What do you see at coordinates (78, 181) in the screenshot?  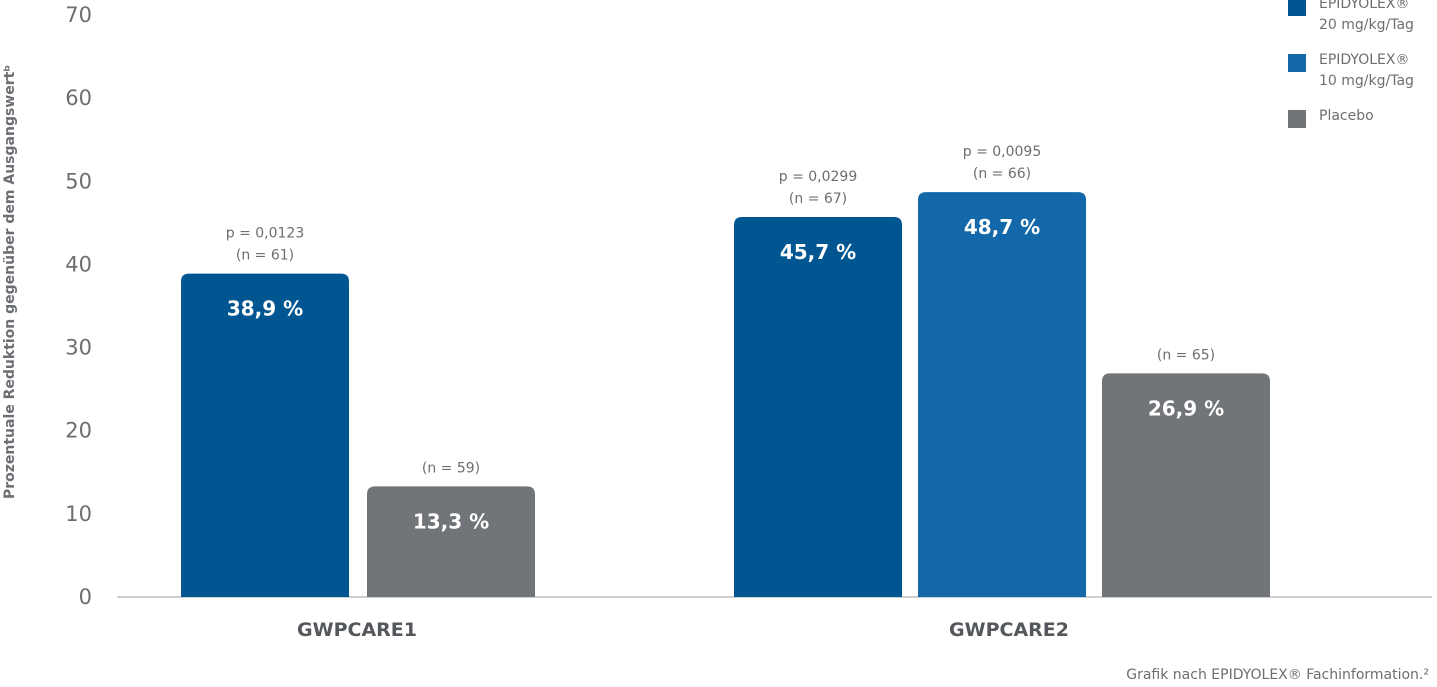 I see `y-tick-label: 50` at bounding box center [78, 181].